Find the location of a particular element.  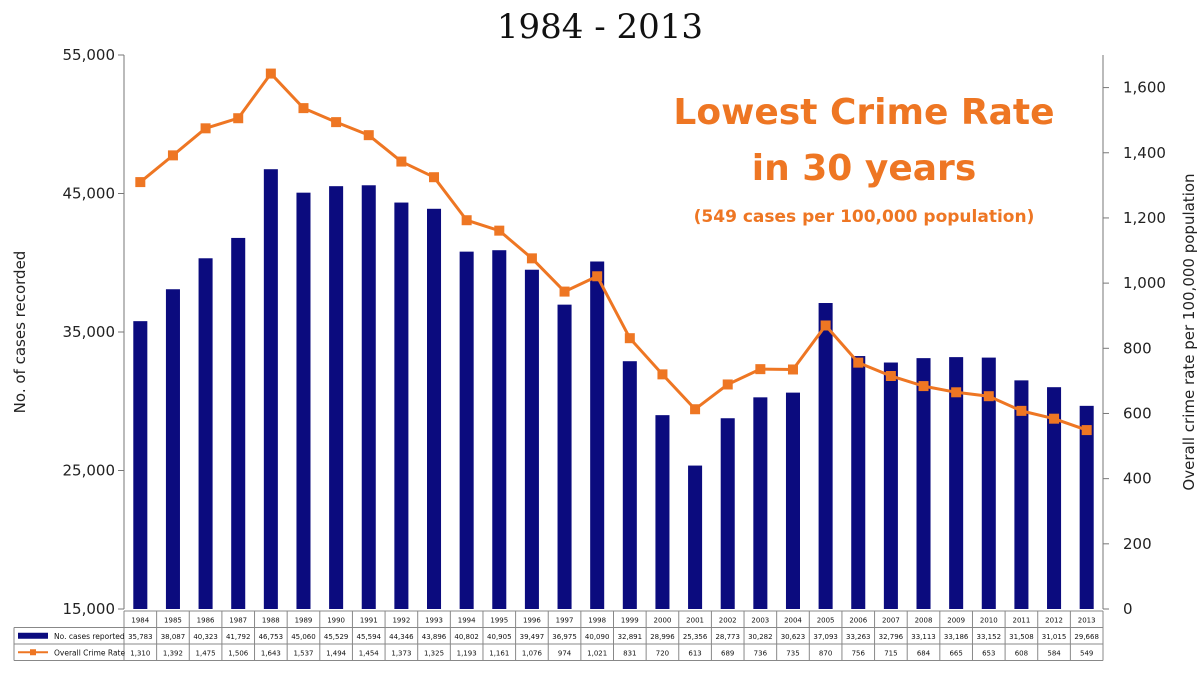

table-year: 1990 is located at coordinates (336, 621).